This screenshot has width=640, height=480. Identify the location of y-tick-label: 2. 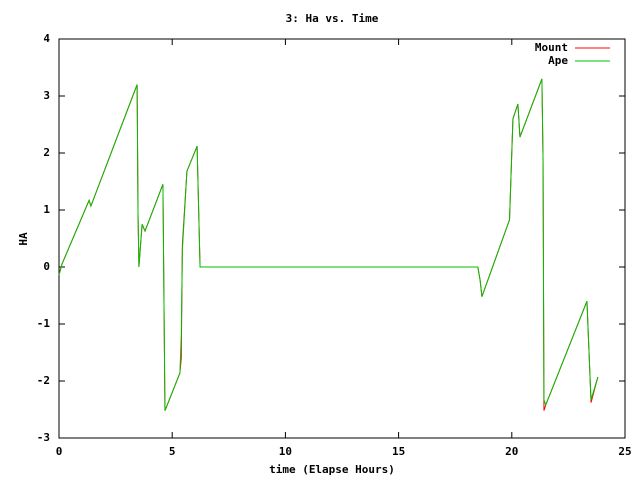
(46, 152).